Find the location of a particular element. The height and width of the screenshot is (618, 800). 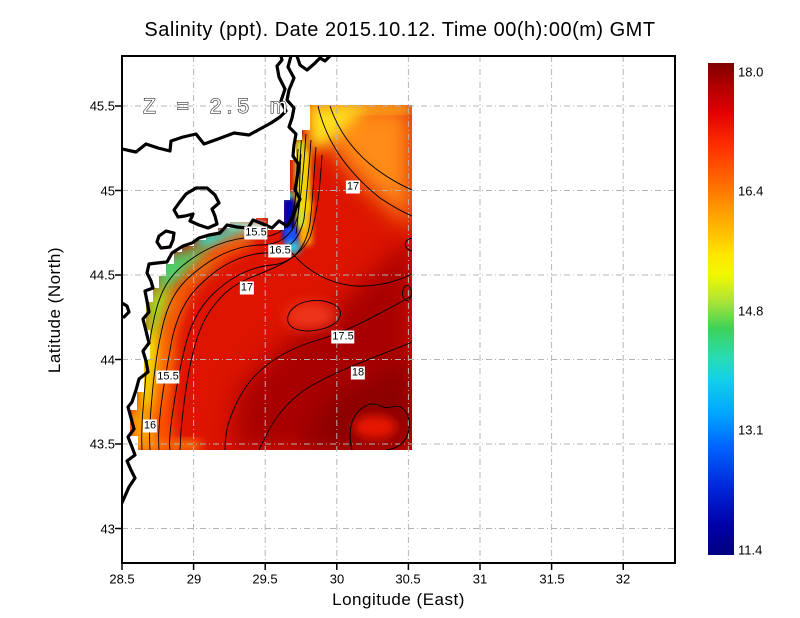

contour-label: 17.5 is located at coordinates (343, 337).